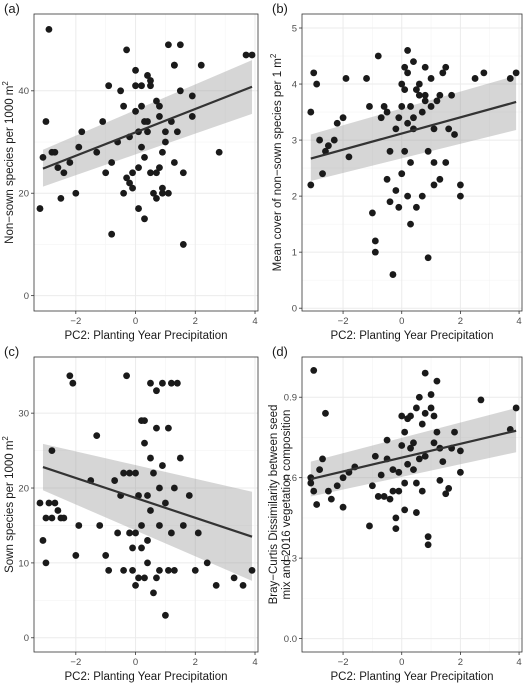  I want to click on y-tick-label: 1, so click(294, 253).